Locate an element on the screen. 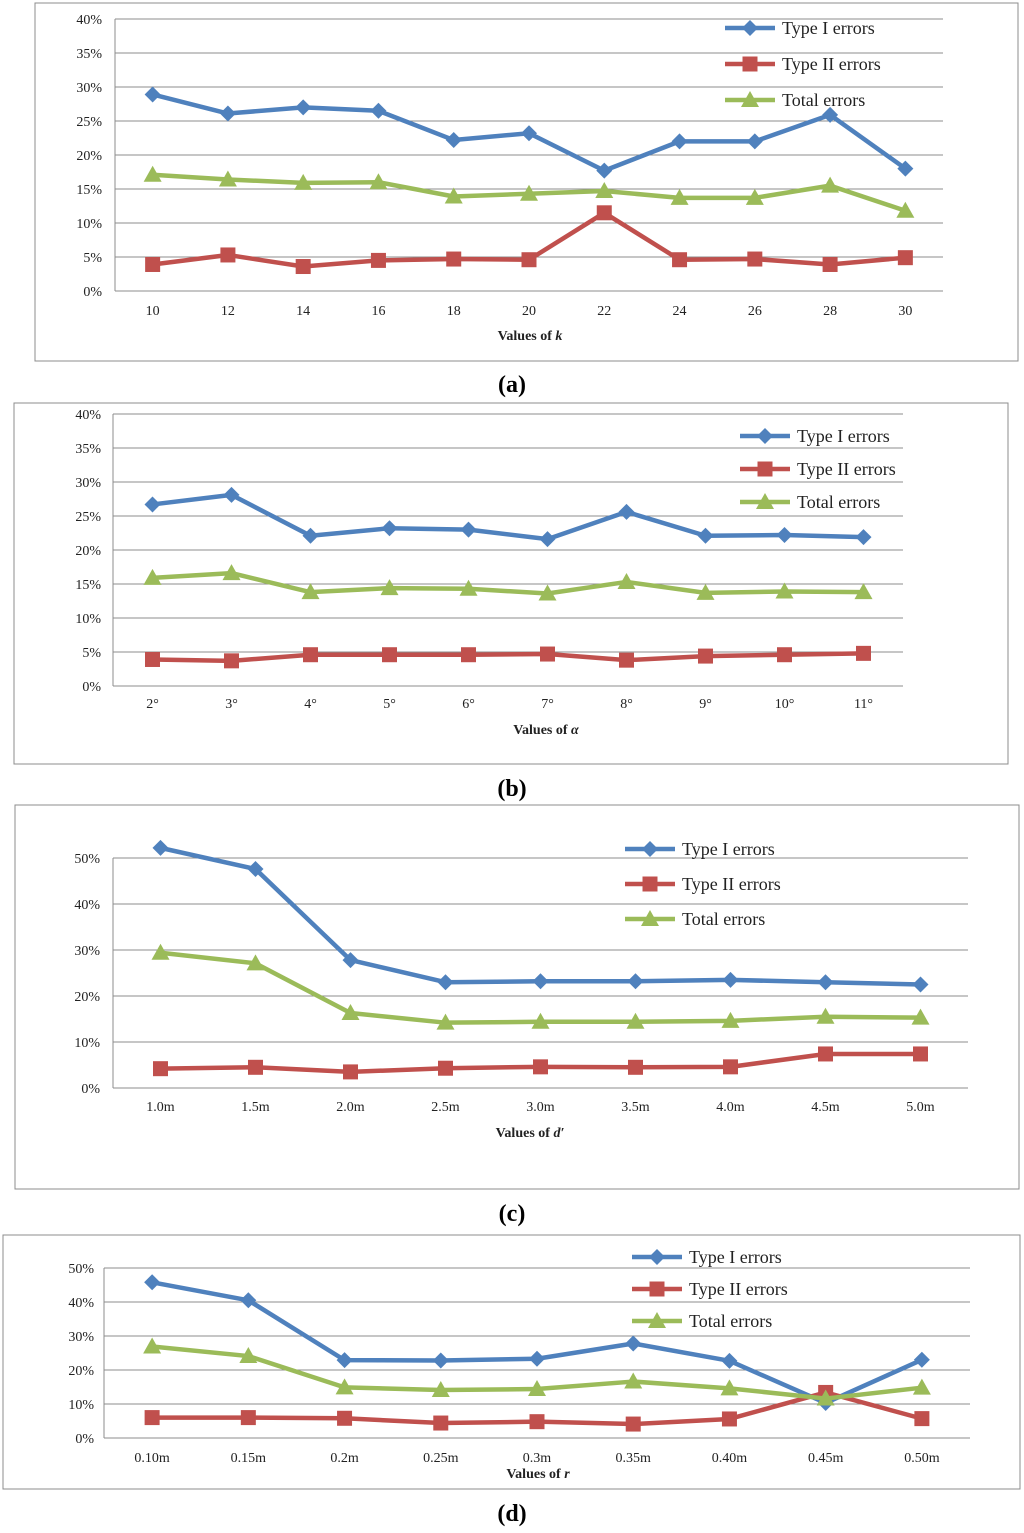 The width and height of the screenshot is (1024, 1533). x-tick-label: 0.3m is located at coordinates (537, 1458).